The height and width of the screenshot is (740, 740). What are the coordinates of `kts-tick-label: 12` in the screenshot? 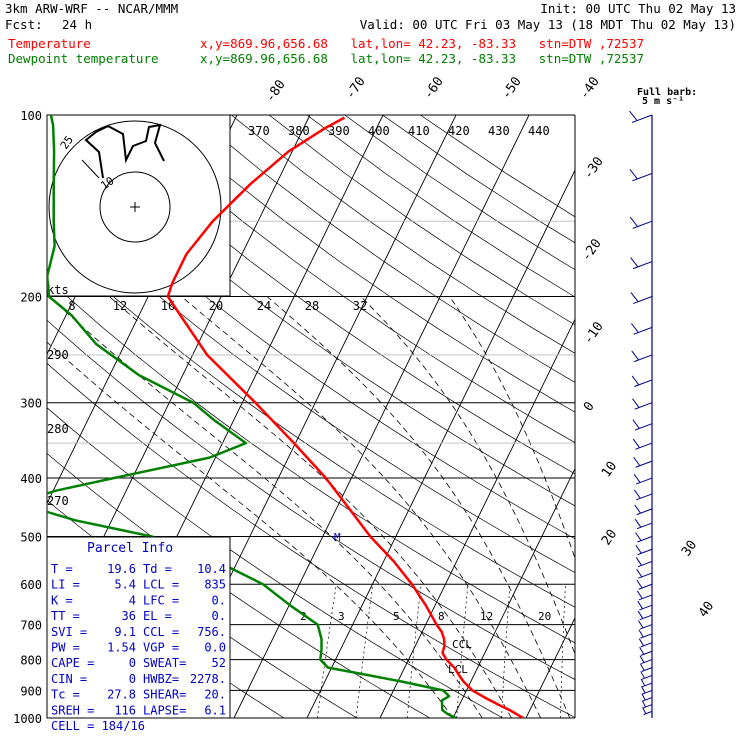 It's located at (120, 306).